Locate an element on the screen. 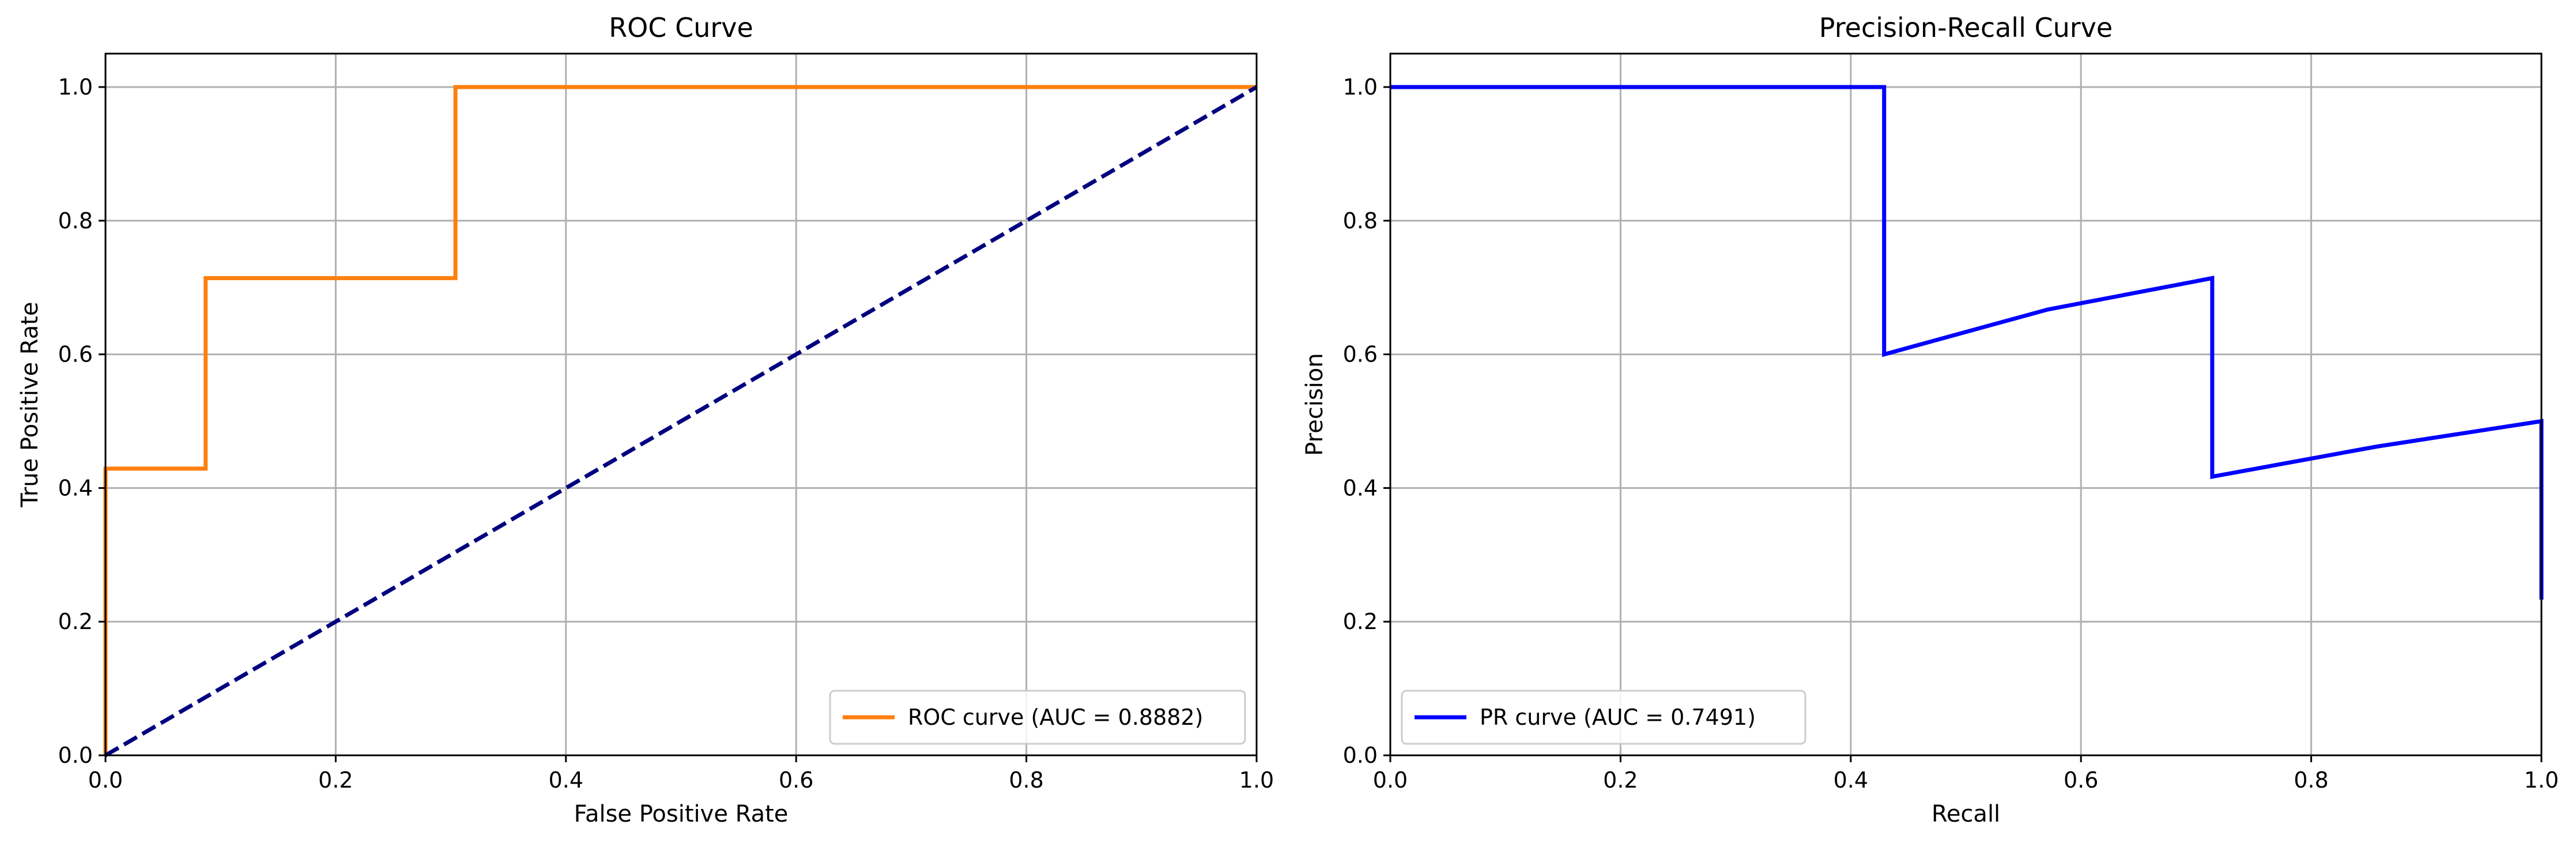  pr-x-tick-label: 1.0 is located at coordinates (2541, 780).